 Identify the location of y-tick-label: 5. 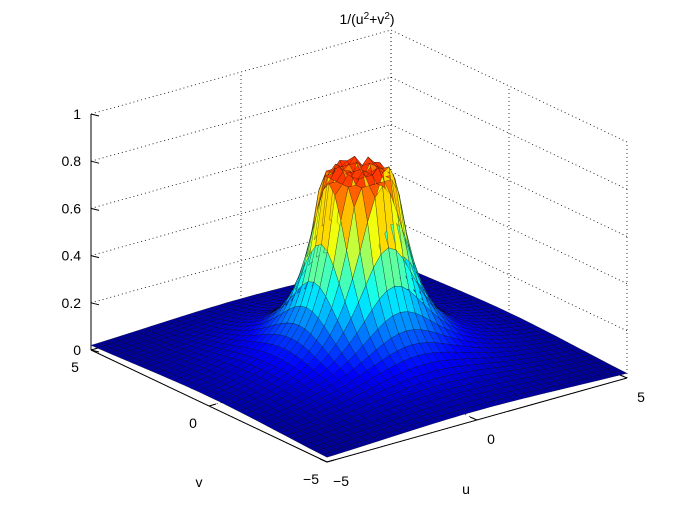
(75, 367).